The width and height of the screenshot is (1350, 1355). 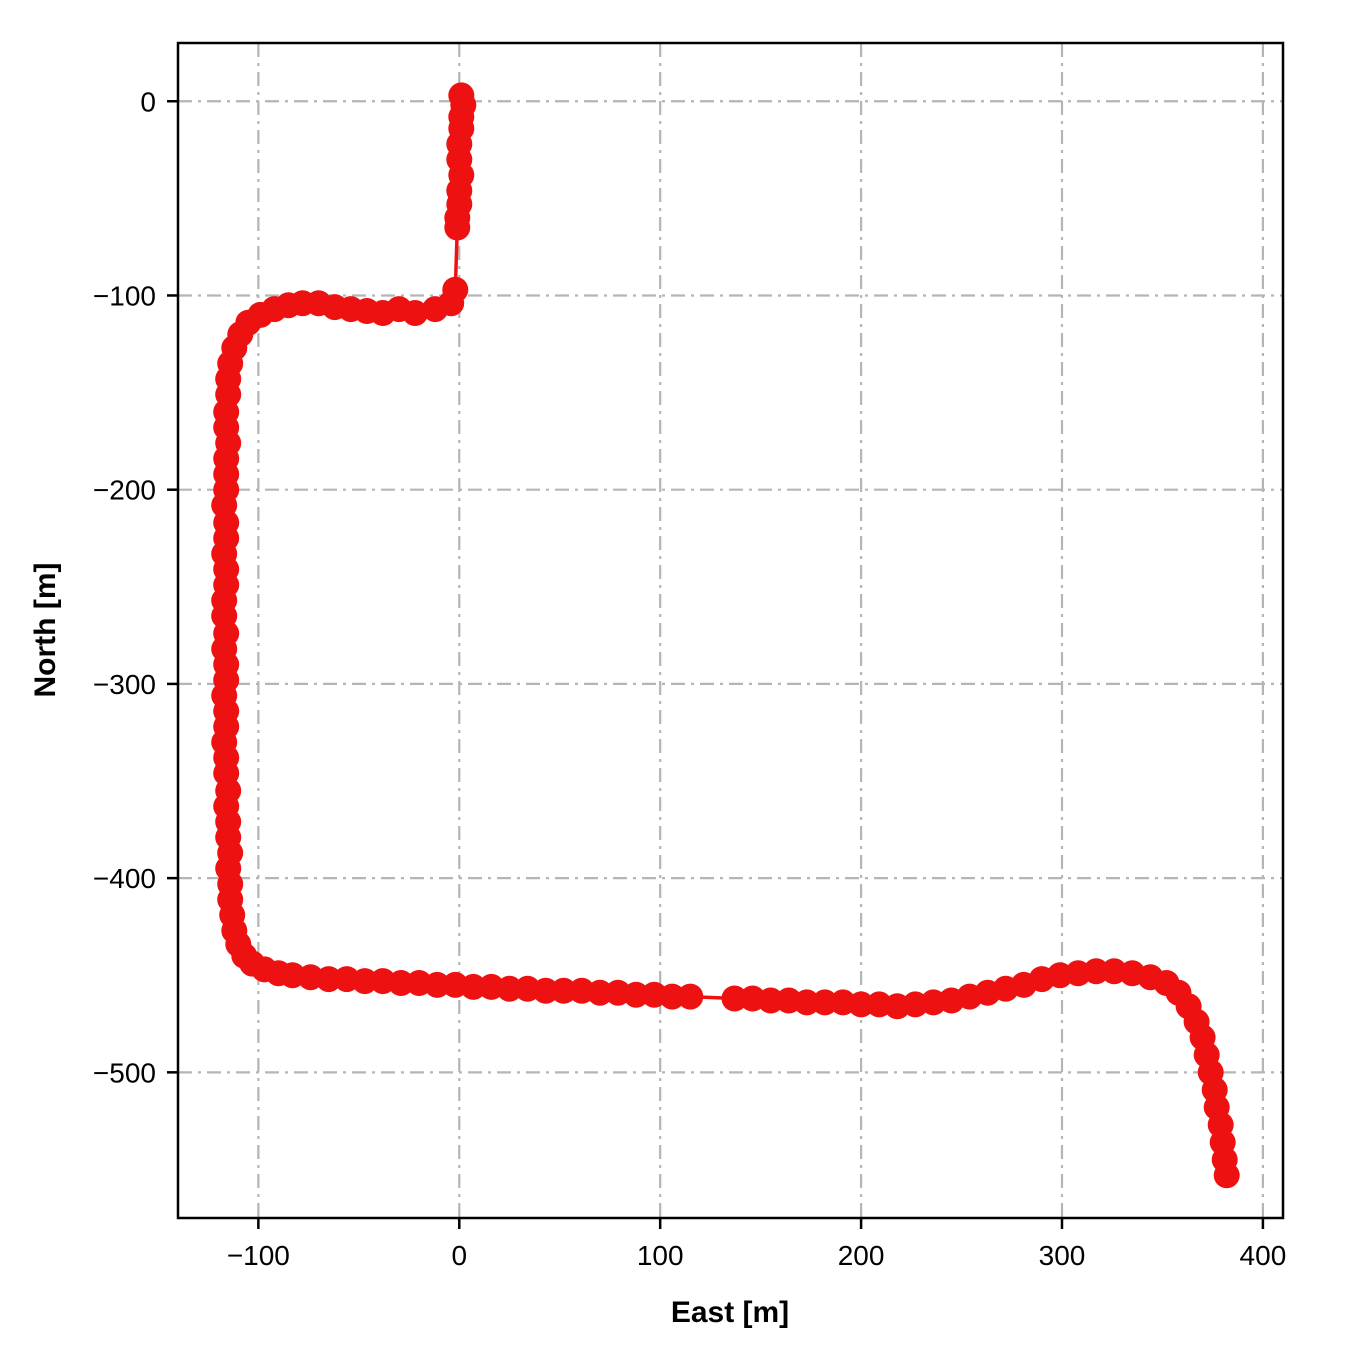 I want to click on y-tick-label: −500, so click(x=124, y=1072).